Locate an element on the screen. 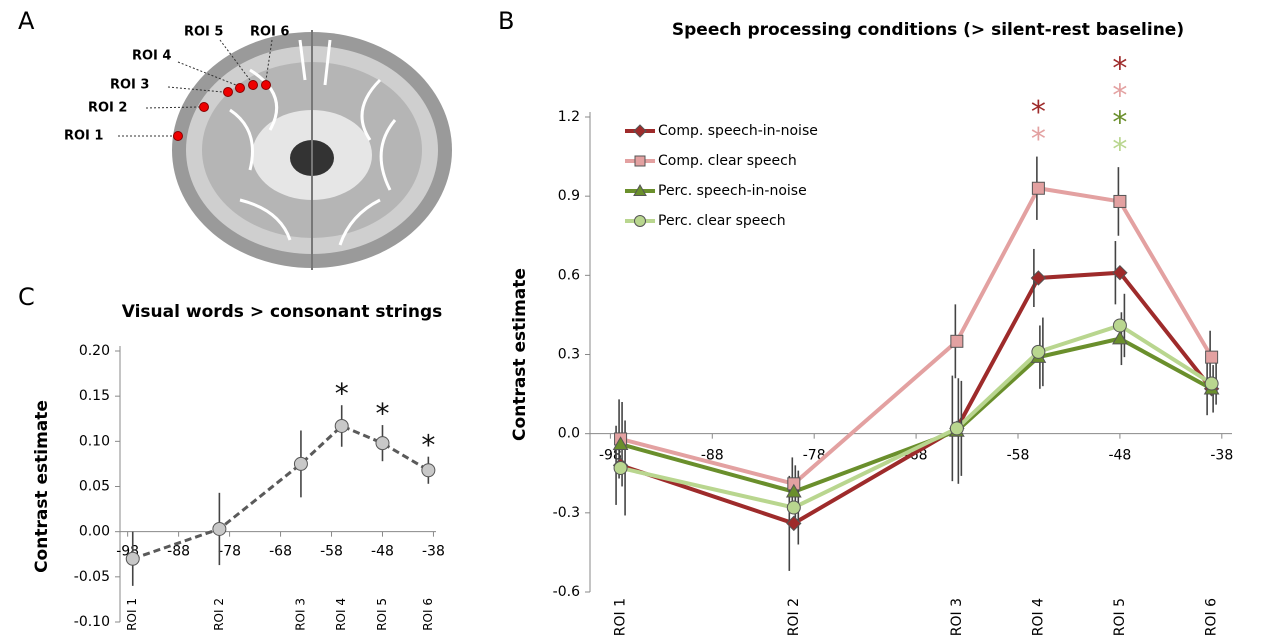 The height and width of the screenshot is (637, 1266). y-tick-label: 0.10 is located at coordinates (94, 441).